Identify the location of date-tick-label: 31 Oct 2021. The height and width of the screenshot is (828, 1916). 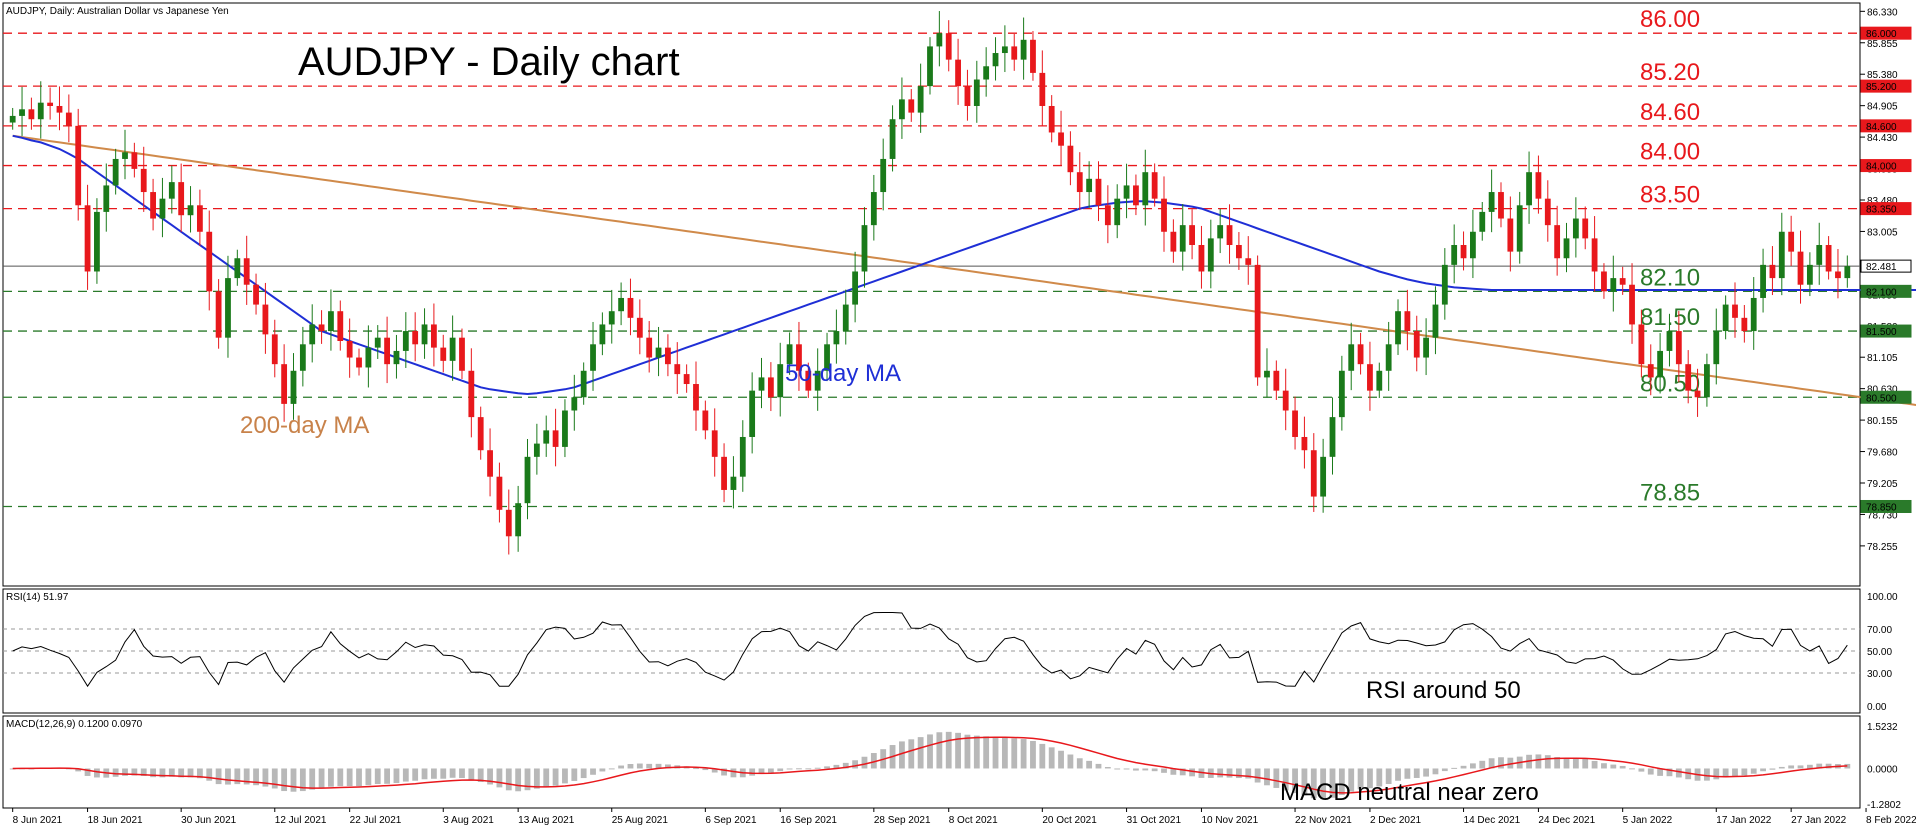
(1154, 820).